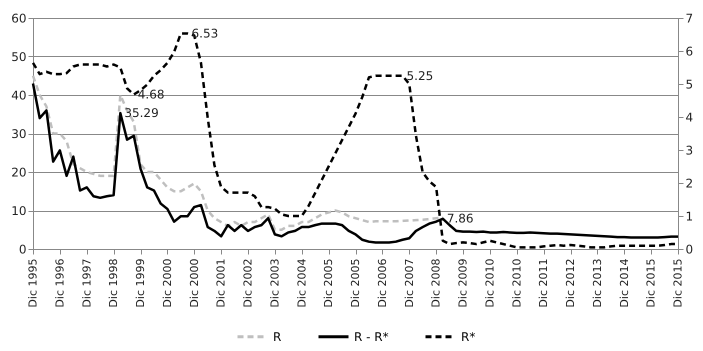  I want to click on y2-tick-label: 3, so click(690, 151).